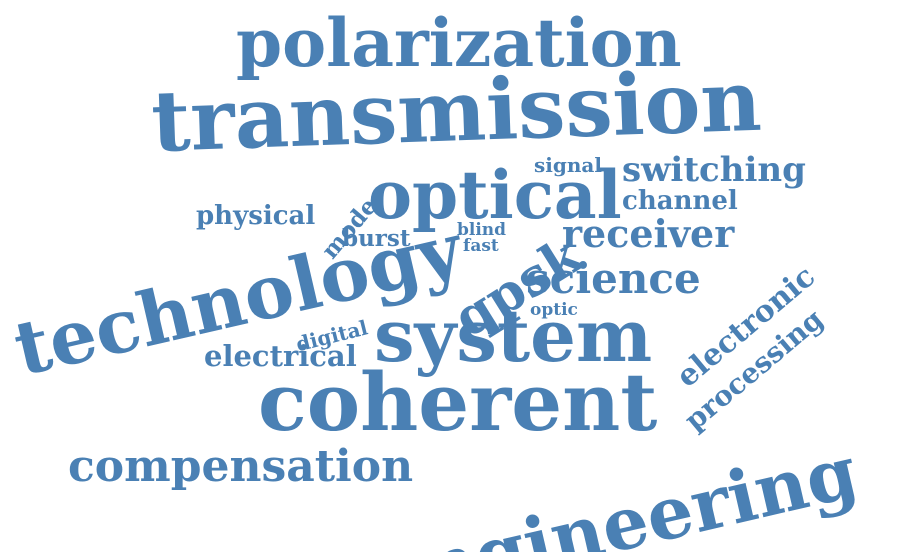 Image resolution: width=900 pixels, height=552 pixels. Describe the element at coordinates (495, 195) in the screenshot. I see `word-optical: optical` at that location.